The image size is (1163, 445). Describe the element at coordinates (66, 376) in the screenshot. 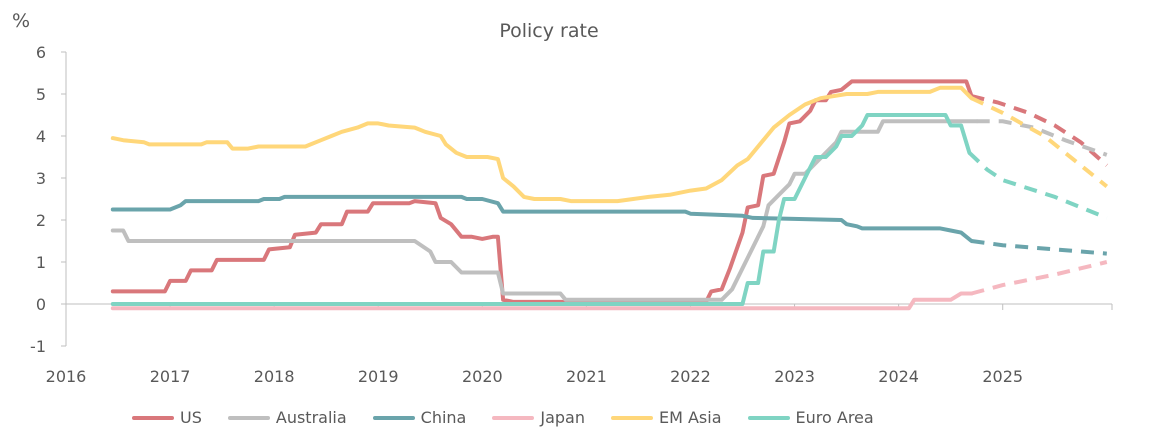

I see `x-tick-label: 2016` at that location.